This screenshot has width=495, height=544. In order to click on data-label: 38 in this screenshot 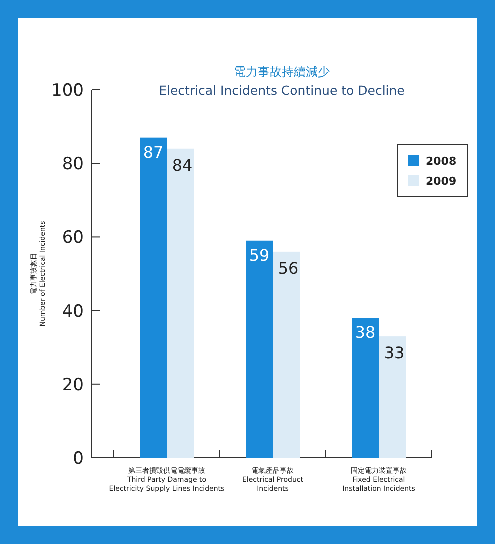, I will do `click(365, 332)`.